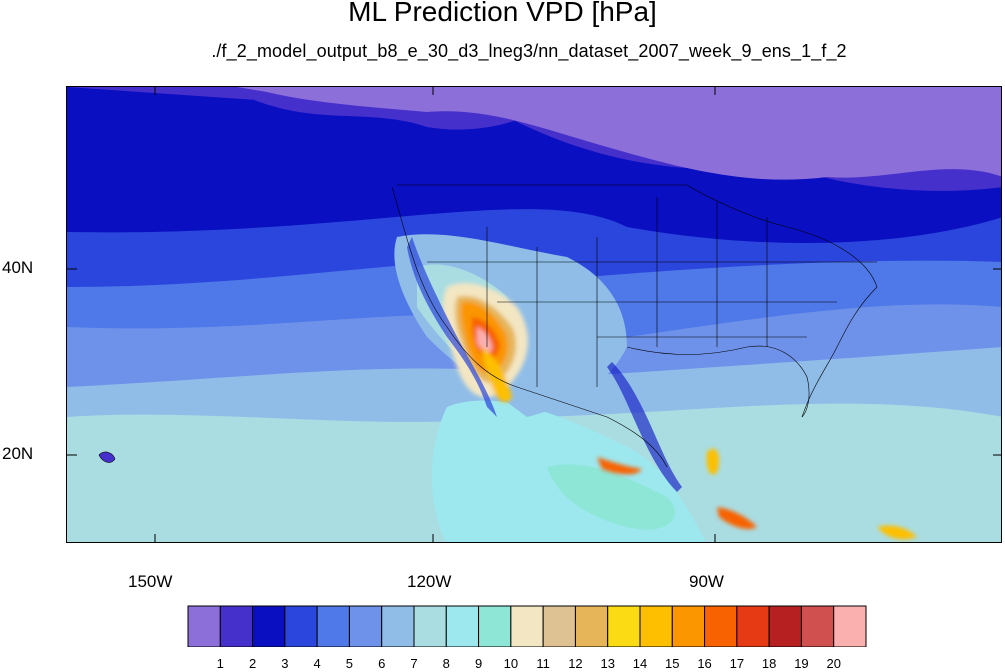  What do you see at coordinates (575, 663) in the screenshot?
I see `colorbar-tick-label: 12` at bounding box center [575, 663].